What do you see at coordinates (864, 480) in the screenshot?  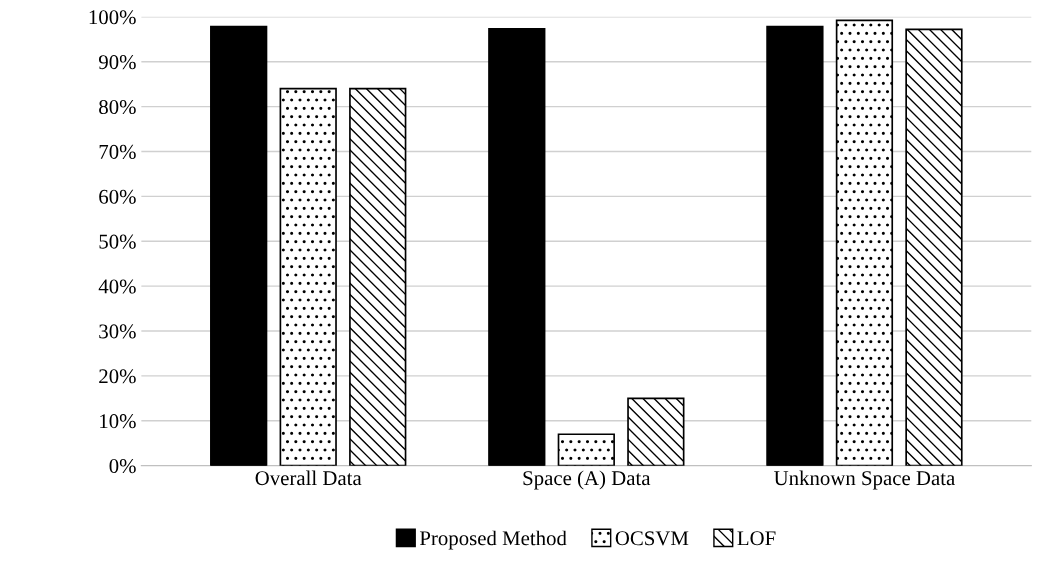 I see `x-tick-label: Unknown Space Data` at bounding box center [864, 480].